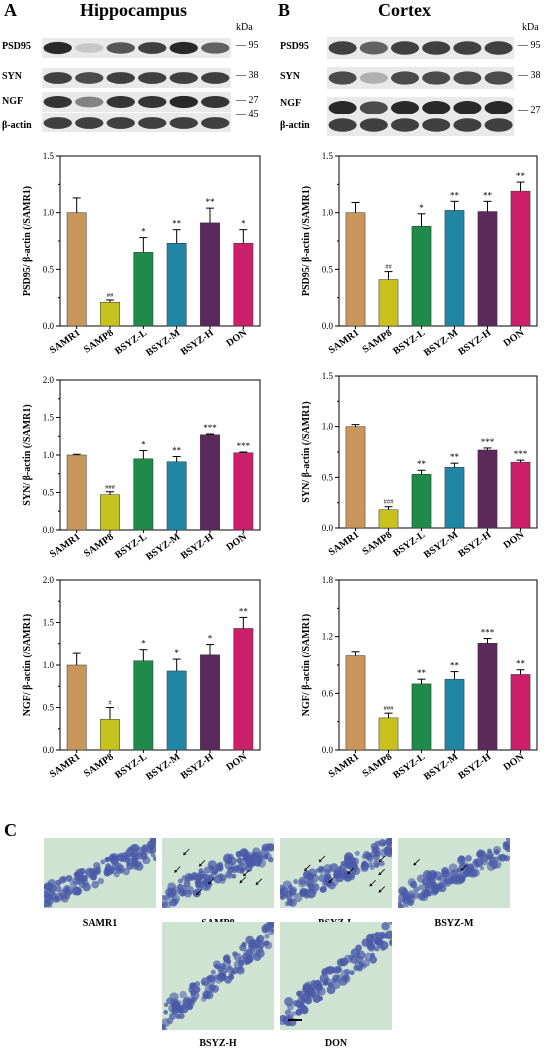  What do you see at coordinates (530, 27) in the screenshot?
I see `kda-label: kDa` at bounding box center [530, 27].